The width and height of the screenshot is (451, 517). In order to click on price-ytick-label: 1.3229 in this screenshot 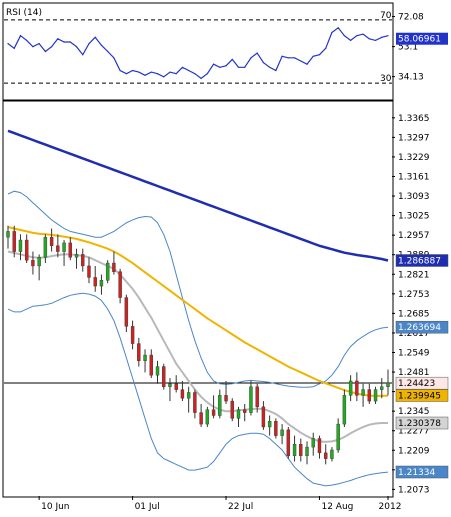, I will do `click(414, 158)`.